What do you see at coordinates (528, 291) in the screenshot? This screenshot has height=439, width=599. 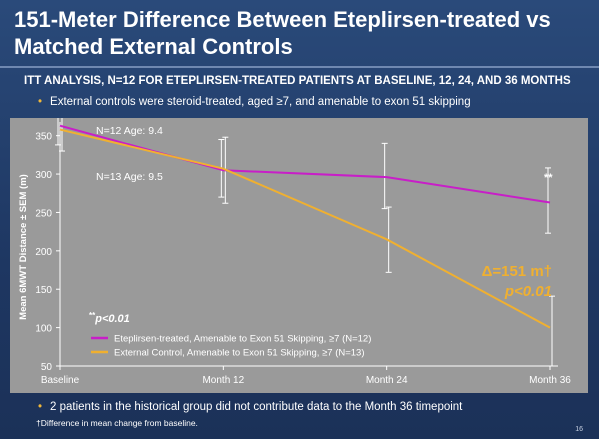 I see `delta-p-value: p<0.01` at bounding box center [528, 291].